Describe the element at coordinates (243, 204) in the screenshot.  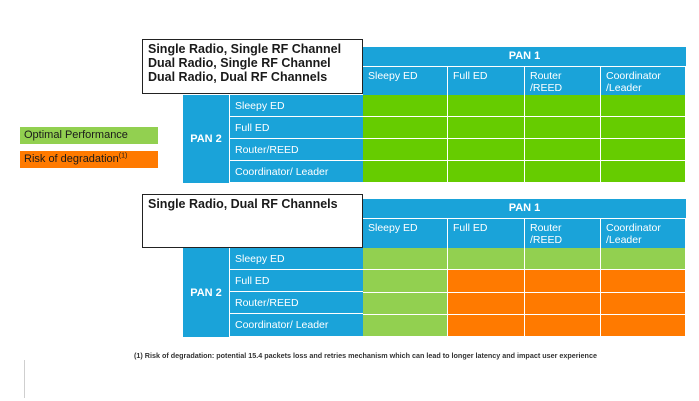
I see `config-line: Single Radio, Dual RF Channels` at that location.